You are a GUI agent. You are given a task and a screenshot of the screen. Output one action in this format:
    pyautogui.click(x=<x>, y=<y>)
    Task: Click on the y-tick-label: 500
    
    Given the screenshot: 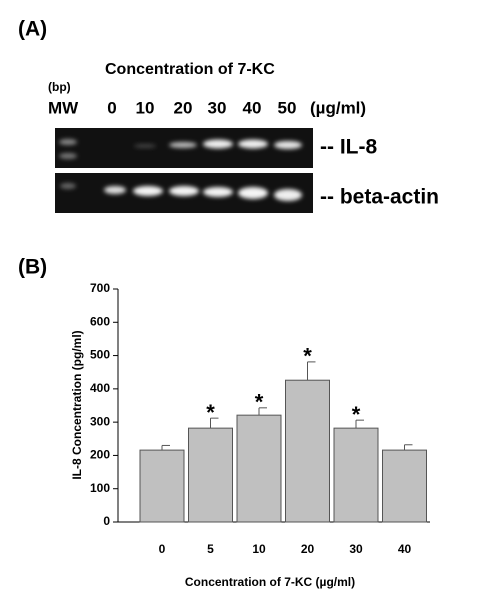 What is the action you would take?
    pyautogui.click(x=100, y=355)
    